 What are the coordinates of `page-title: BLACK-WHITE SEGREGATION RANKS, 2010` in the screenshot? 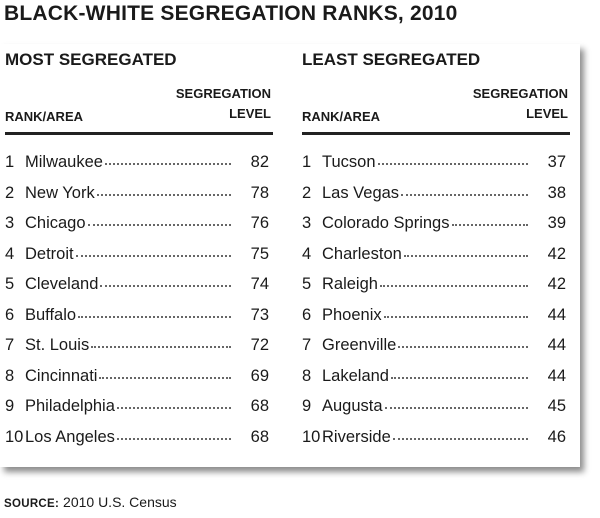 It's located at (231, 13).